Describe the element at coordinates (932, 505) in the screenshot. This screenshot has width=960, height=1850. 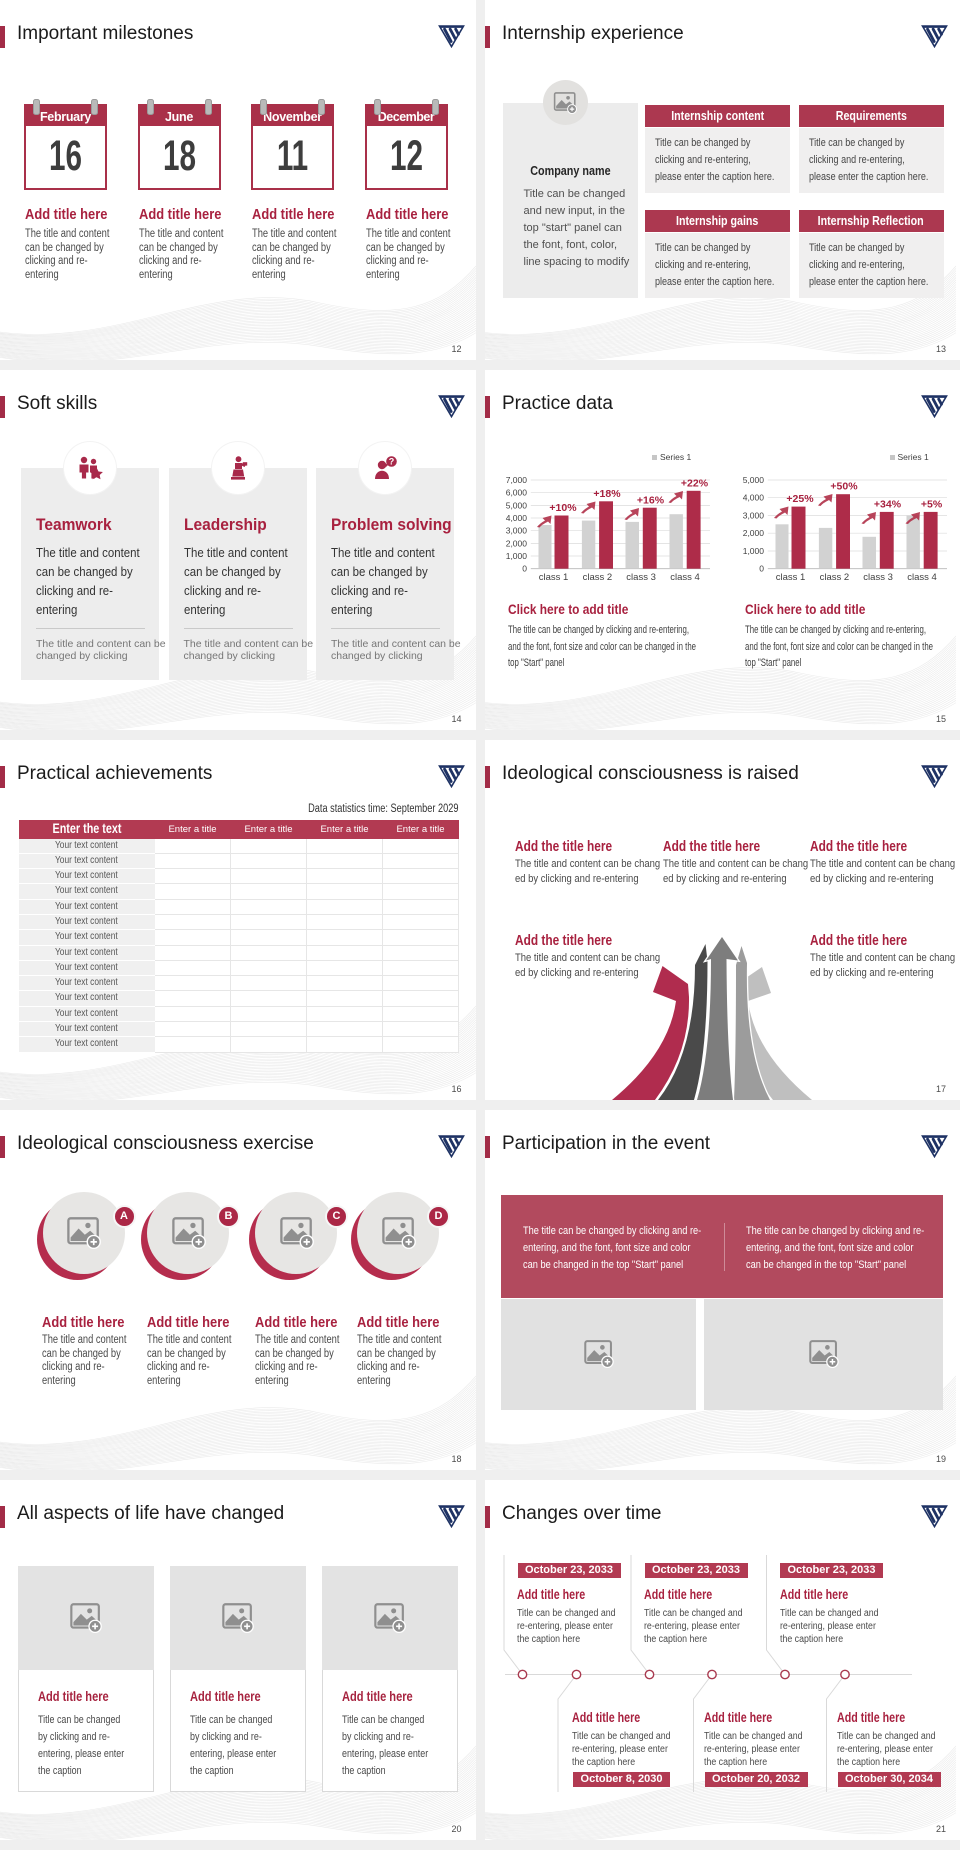
I see `svg-text: +5%` at that location.